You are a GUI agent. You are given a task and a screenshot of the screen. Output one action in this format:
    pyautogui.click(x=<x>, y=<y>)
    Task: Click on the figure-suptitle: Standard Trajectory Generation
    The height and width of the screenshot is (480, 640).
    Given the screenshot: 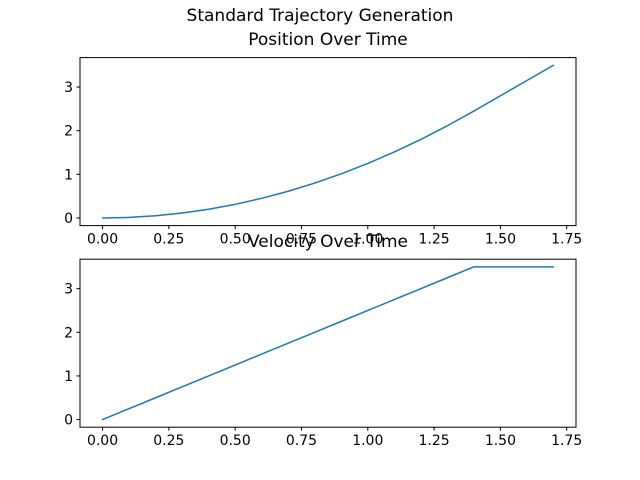 What is the action you would take?
    pyautogui.click(x=320, y=16)
    